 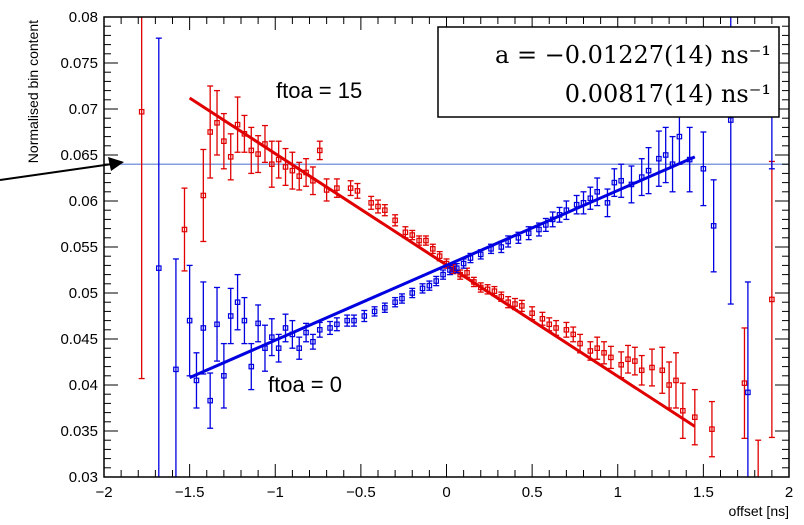 I want to click on y-tick-label: 0.03, so click(x=83, y=477).